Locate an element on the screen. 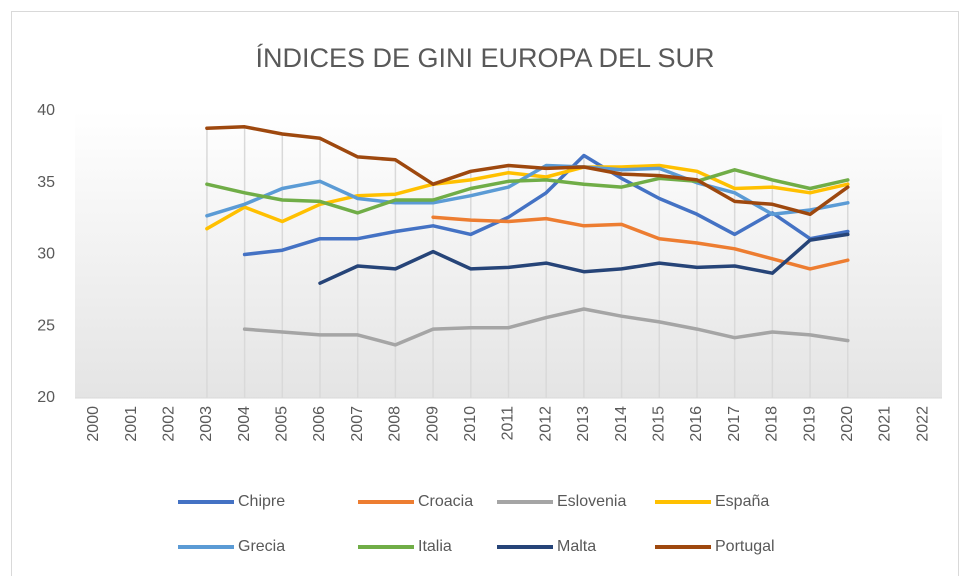 The height and width of the screenshot is (576, 959). x-tick-label: 2001 is located at coordinates (131, 424).